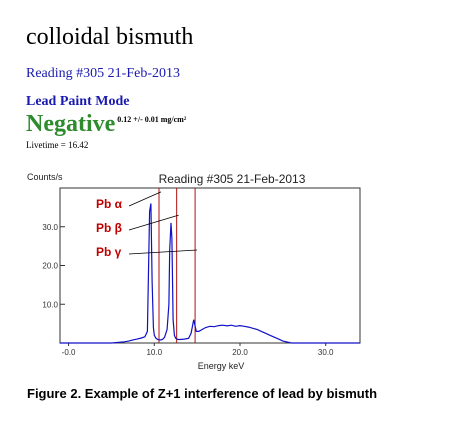  I want to click on annotation-label-2: Pb β, so click(109, 228).